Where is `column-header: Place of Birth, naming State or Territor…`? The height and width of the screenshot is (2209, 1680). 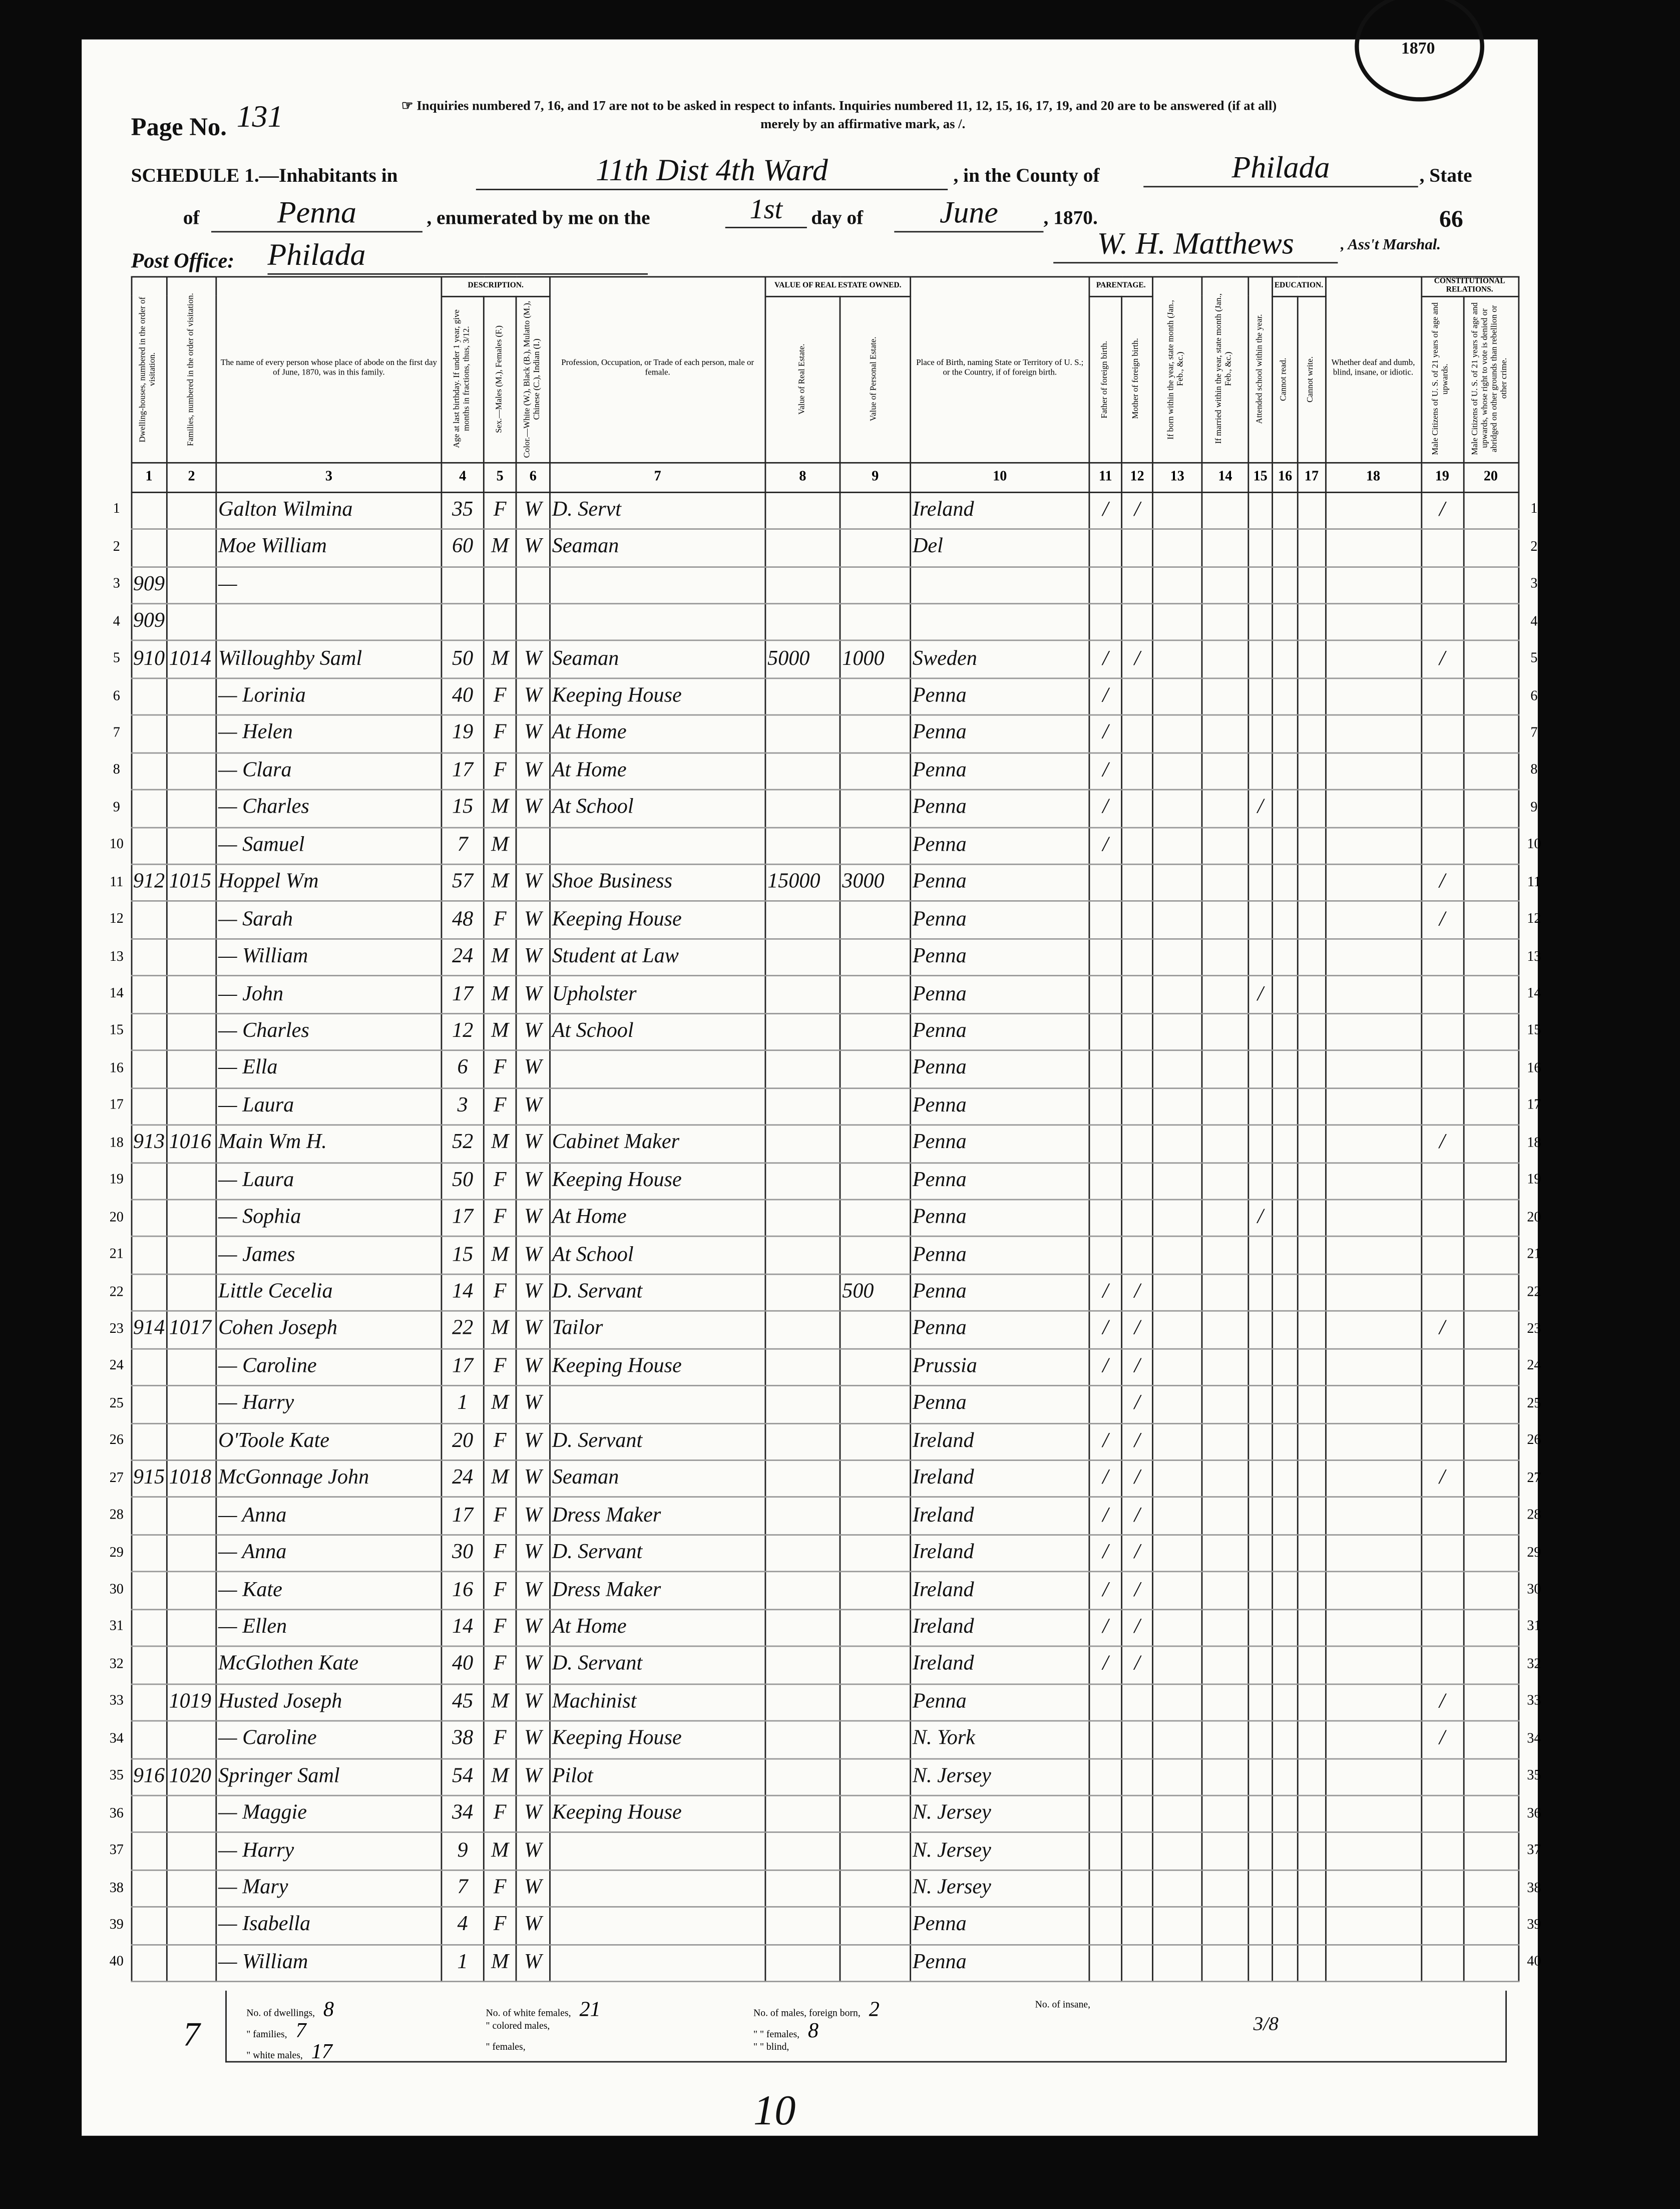 column-header: Place of Birth, naming State or Territor… is located at coordinates (1000, 369).